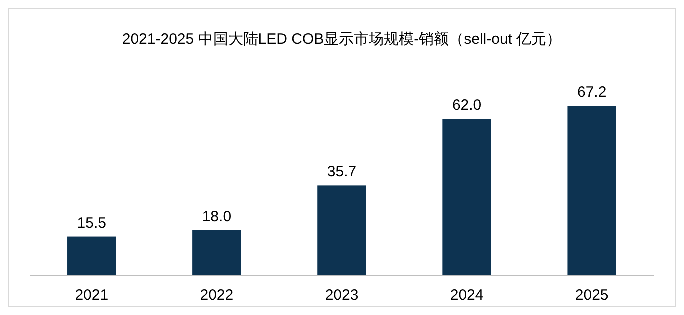  What do you see at coordinates (467, 295) in the screenshot?
I see `x-tick-label: 2024` at bounding box center [467, 295].